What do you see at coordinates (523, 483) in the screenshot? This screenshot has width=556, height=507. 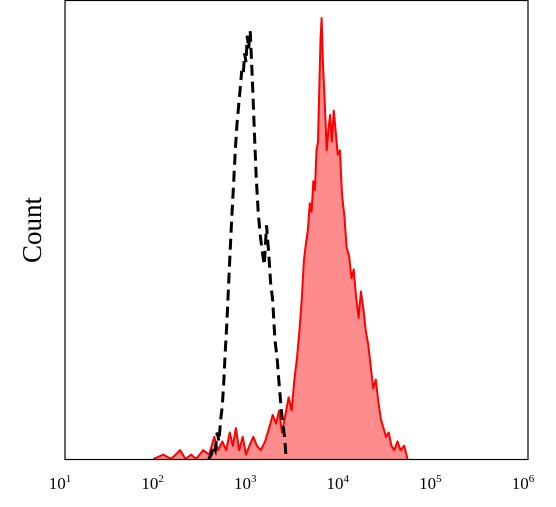 I see `x-tick-label: 10⁶` at bounding box center [523, 483].